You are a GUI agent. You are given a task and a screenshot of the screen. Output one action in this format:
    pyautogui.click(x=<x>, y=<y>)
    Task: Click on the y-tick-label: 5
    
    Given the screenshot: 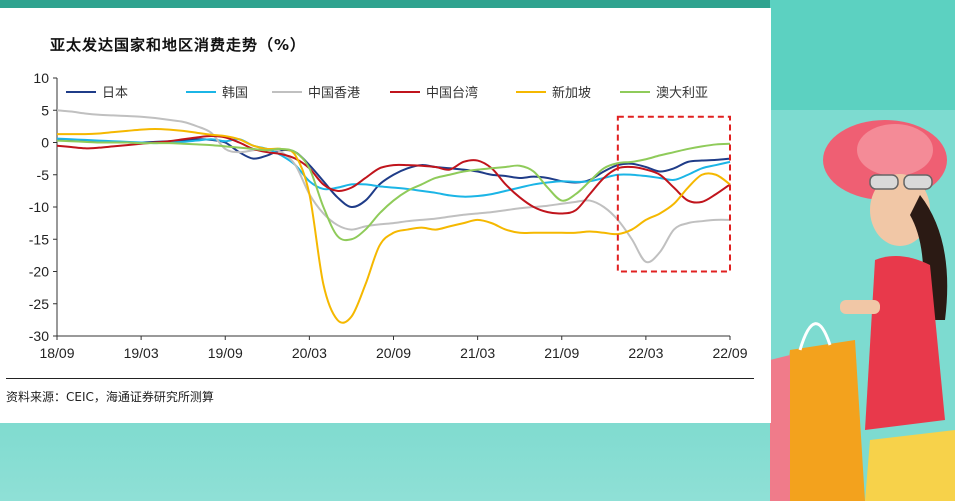 What is the action you would take?
    pyautogui.click(x=45, y=110)
    